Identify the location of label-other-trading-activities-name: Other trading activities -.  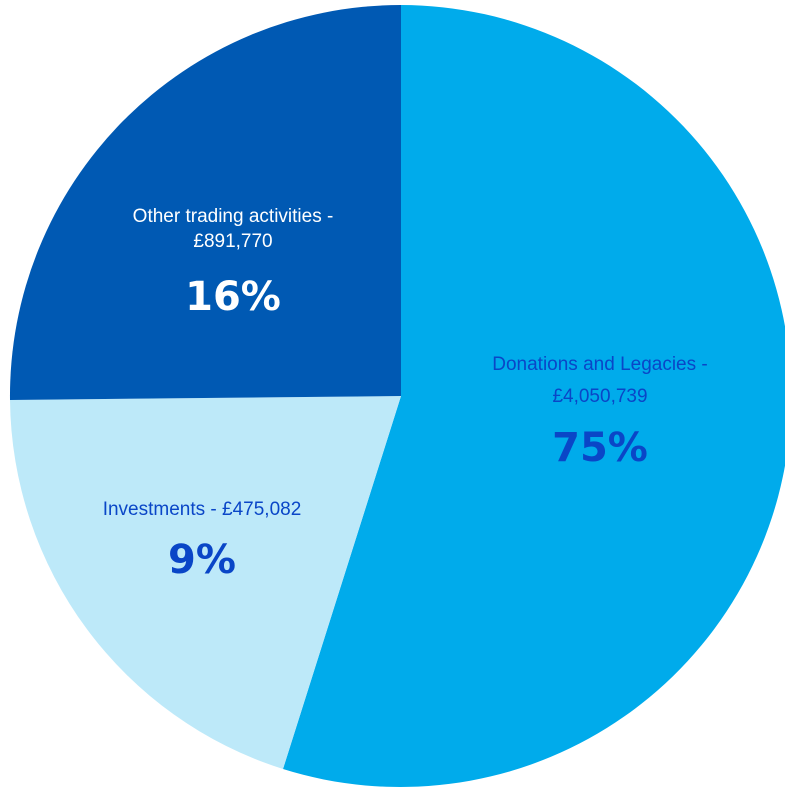
(233, 216).